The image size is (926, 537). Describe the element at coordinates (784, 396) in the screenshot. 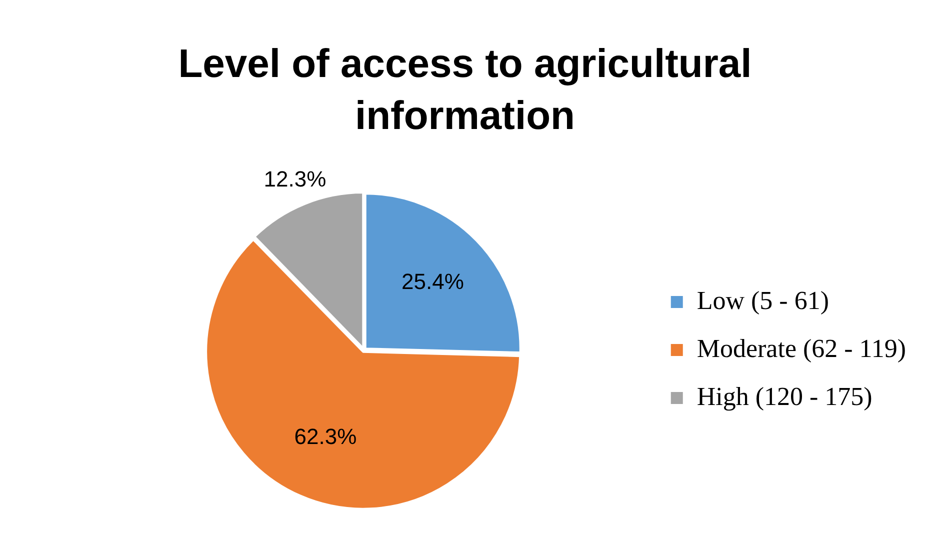

I see `legend-label: High (120 - 175)` at that location.